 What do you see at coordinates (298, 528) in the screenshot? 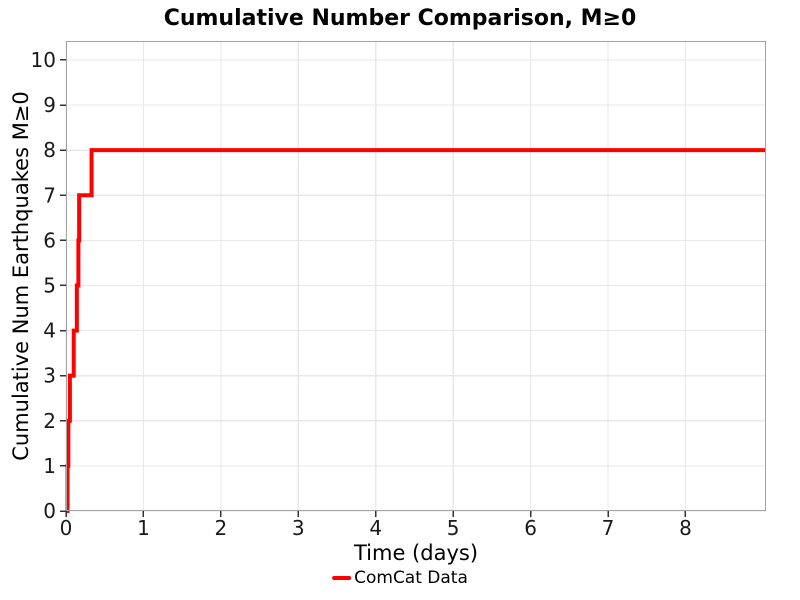
I see `x-tick-label-3: 3` at bounding box center [298, 528].